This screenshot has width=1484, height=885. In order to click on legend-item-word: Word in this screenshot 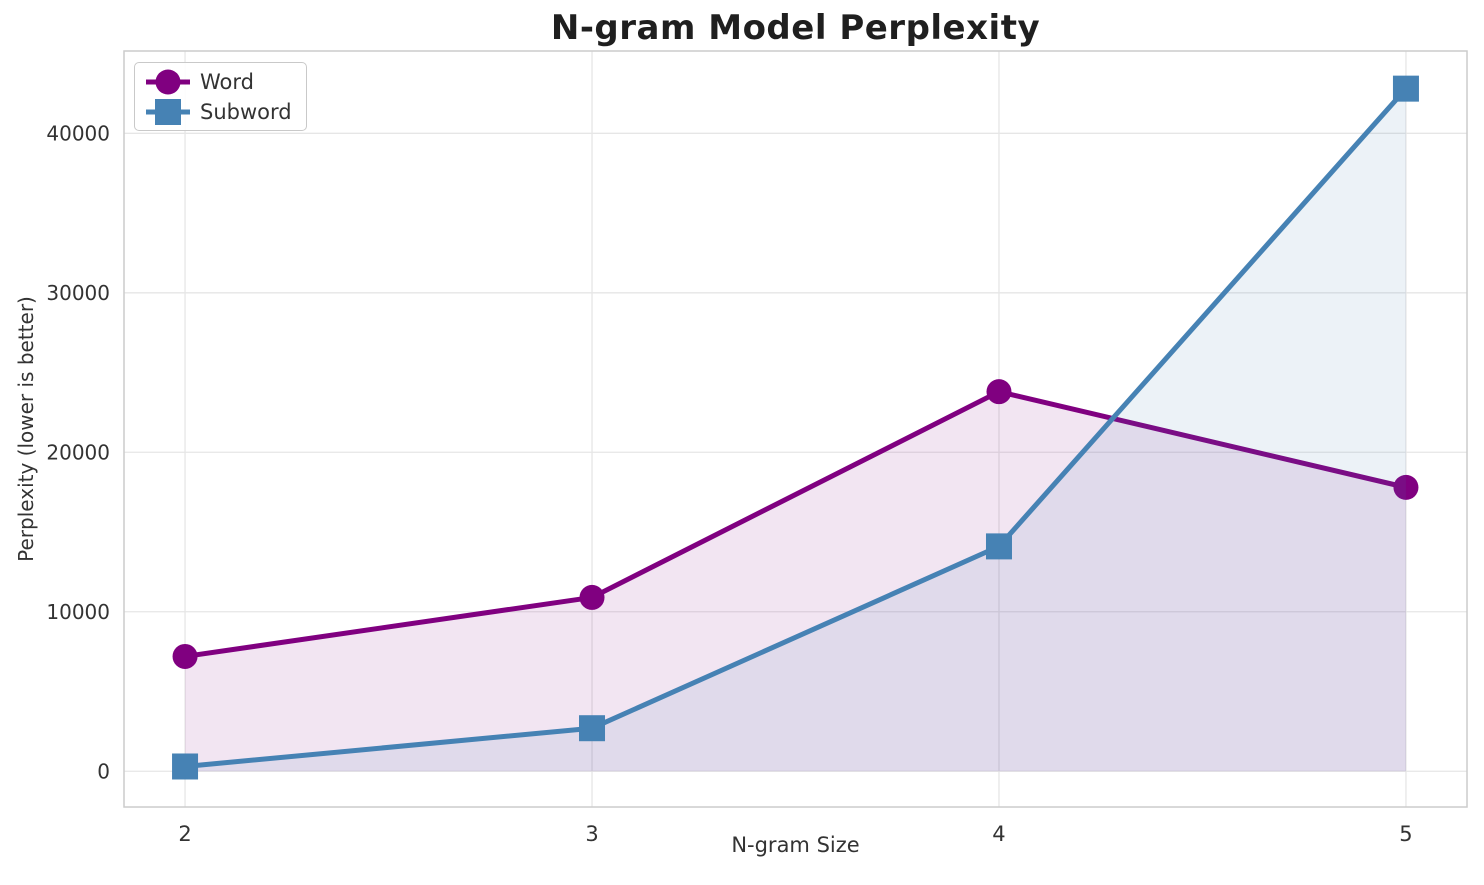, I will do `click(218, 81)`.